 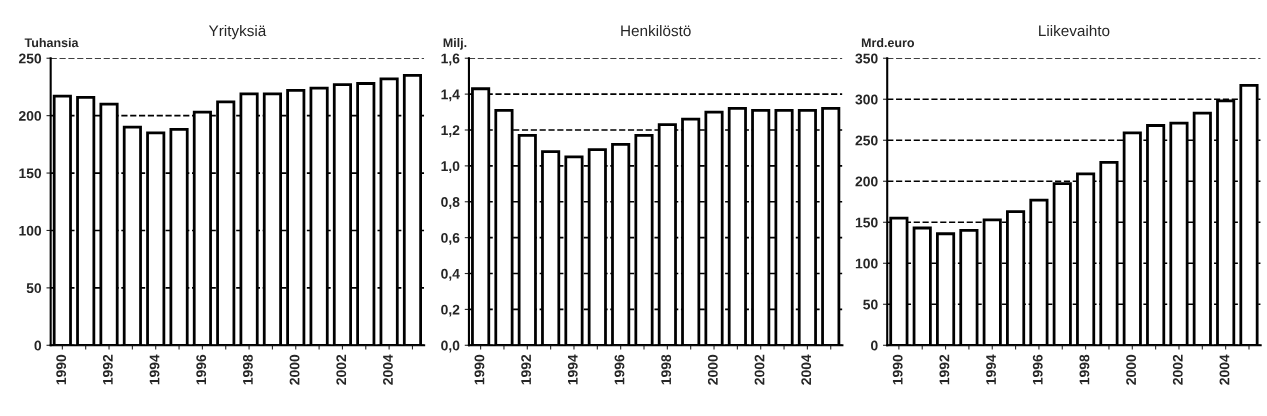 What do you see at coordinates (1074, 30) in the screenshot?
I see `chart-title: Liikevaihto` at bounding box center [1074, 30].